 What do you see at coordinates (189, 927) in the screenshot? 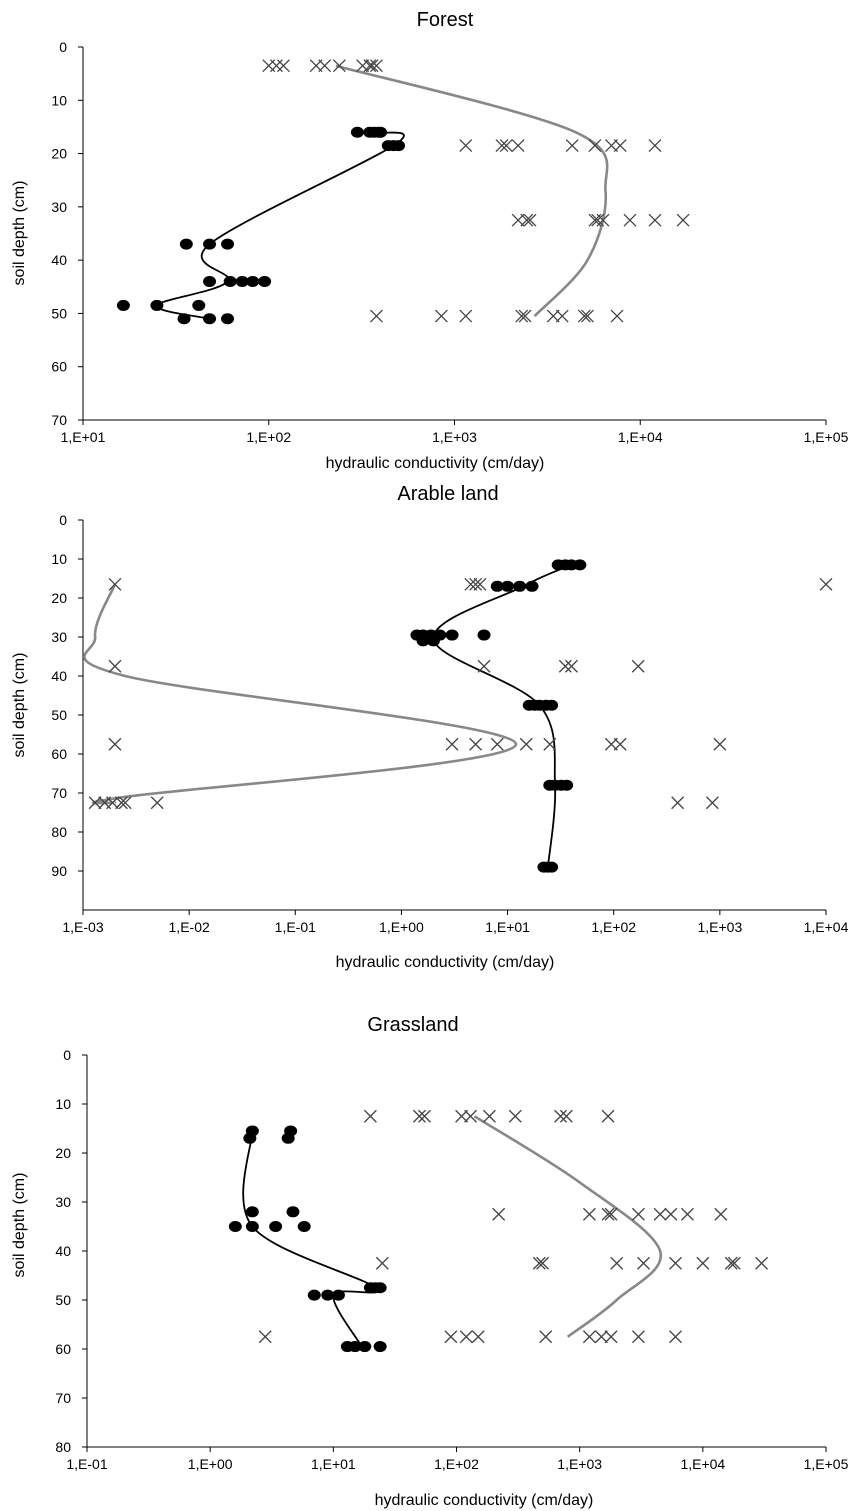
I see `x-tick-label: 1,E-02` at bounding box center [189, 927].